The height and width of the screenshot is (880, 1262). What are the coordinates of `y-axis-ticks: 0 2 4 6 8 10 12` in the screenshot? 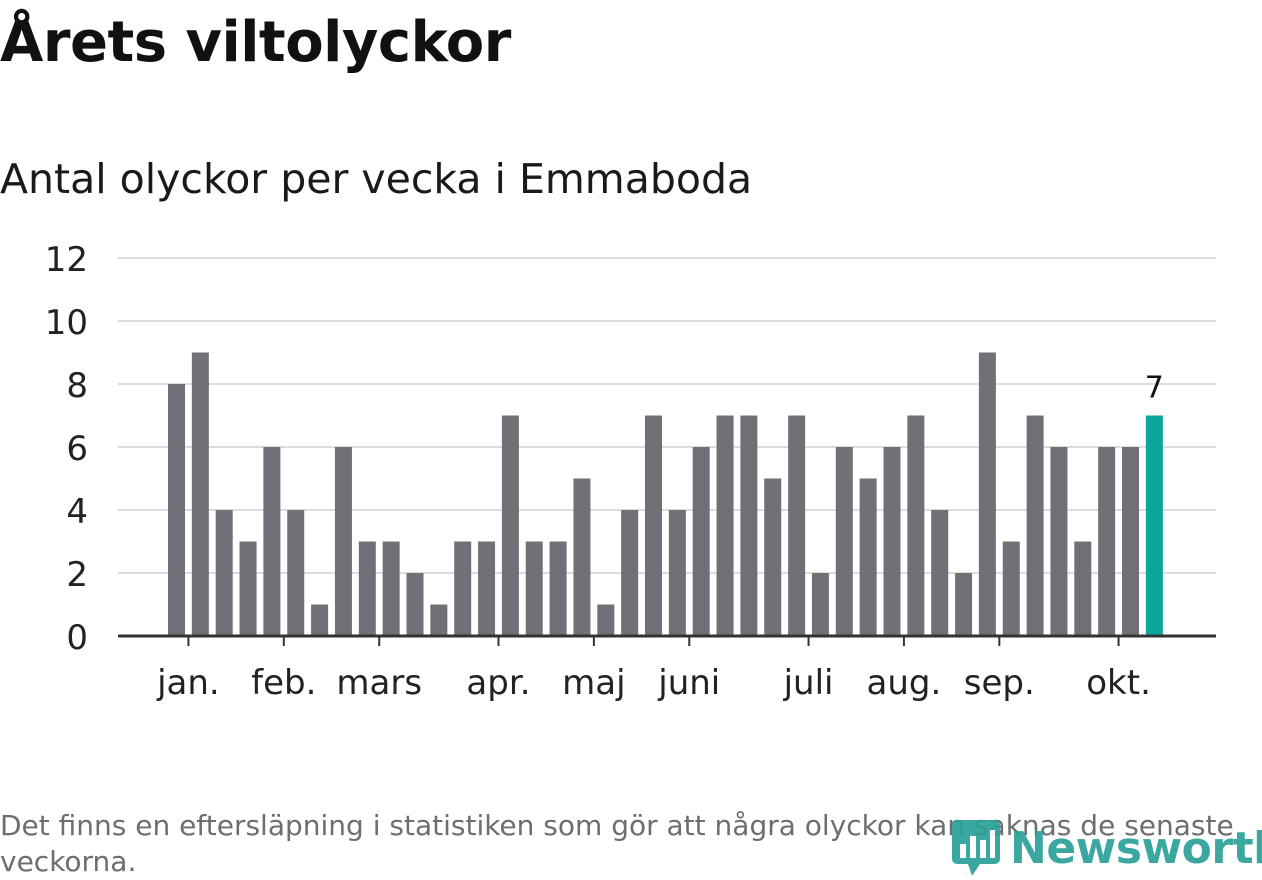 It's located at (66, 449).